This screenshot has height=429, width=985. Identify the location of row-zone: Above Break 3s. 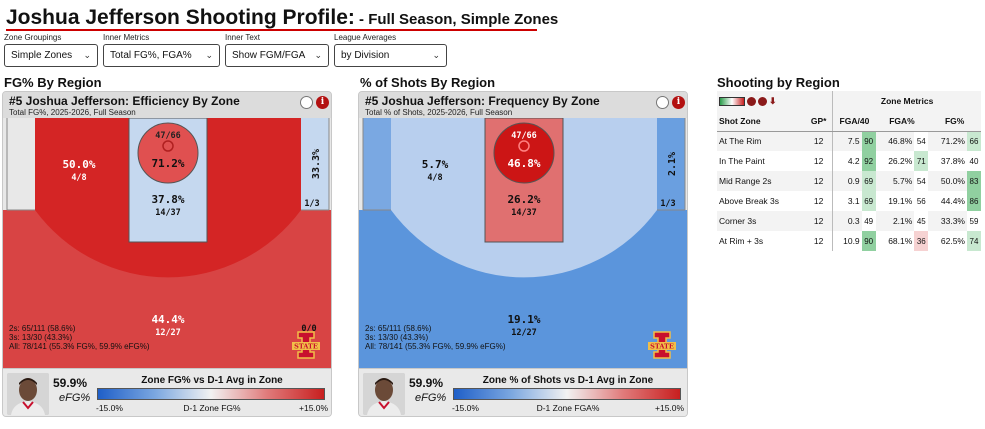
(749, 201).